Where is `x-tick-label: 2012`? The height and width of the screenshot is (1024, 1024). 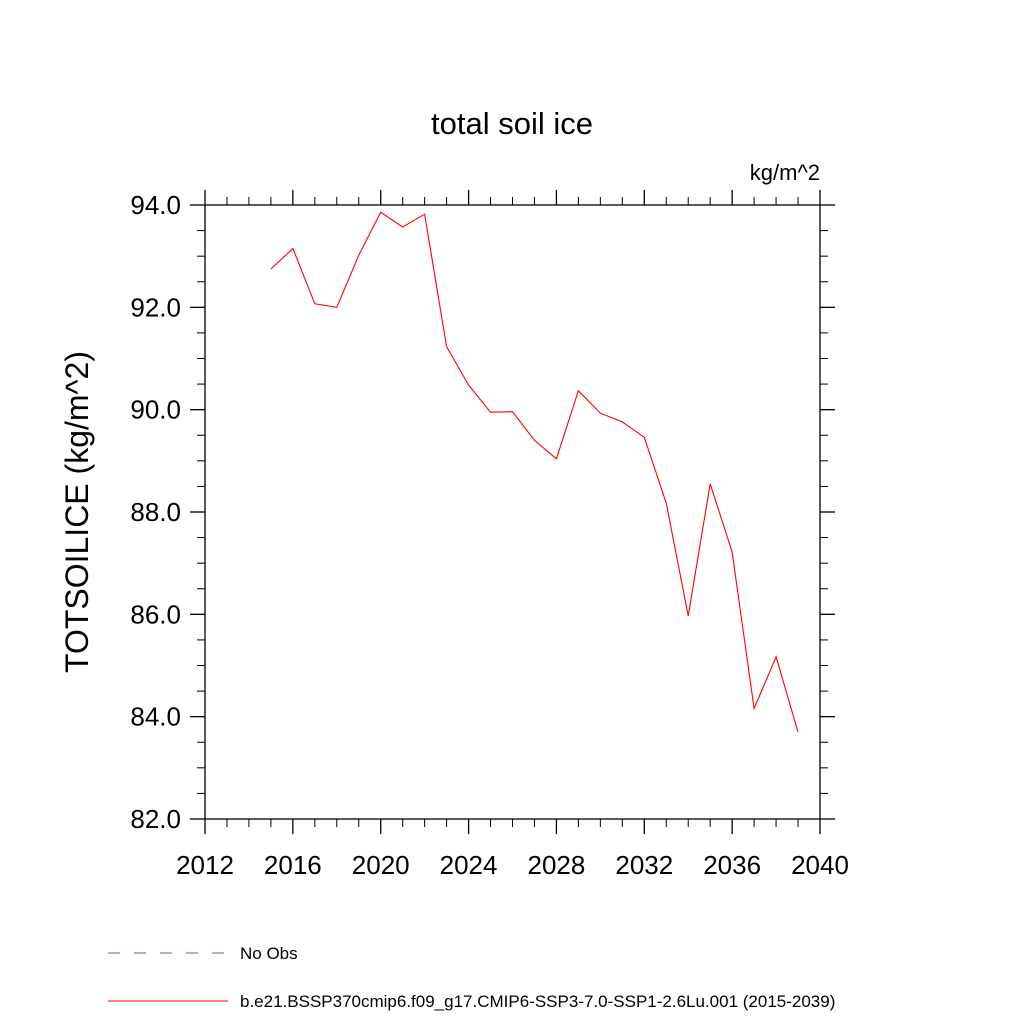 x-tick-label: 2012 is located at coordinates (205, 865).